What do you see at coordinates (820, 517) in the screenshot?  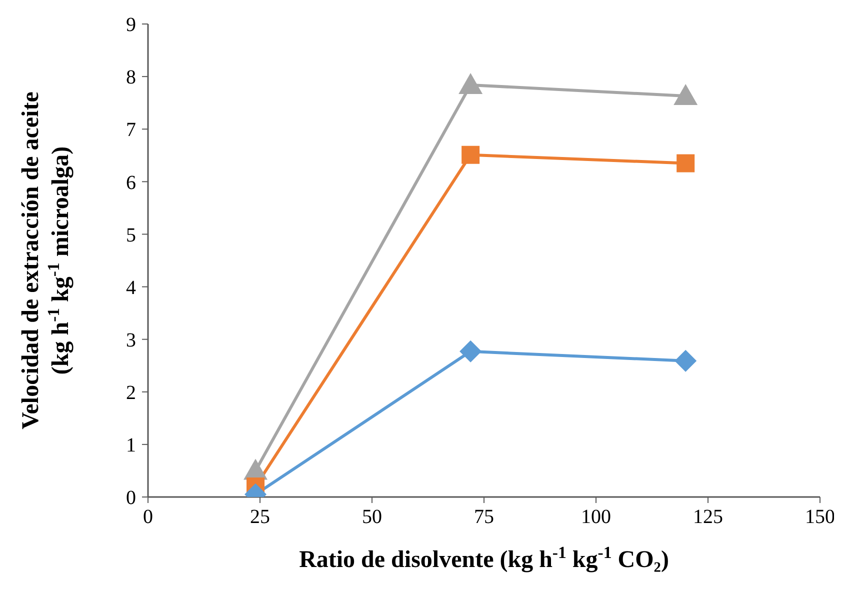 I see `x-tick-label: 150` at bounding box center [820, 517].